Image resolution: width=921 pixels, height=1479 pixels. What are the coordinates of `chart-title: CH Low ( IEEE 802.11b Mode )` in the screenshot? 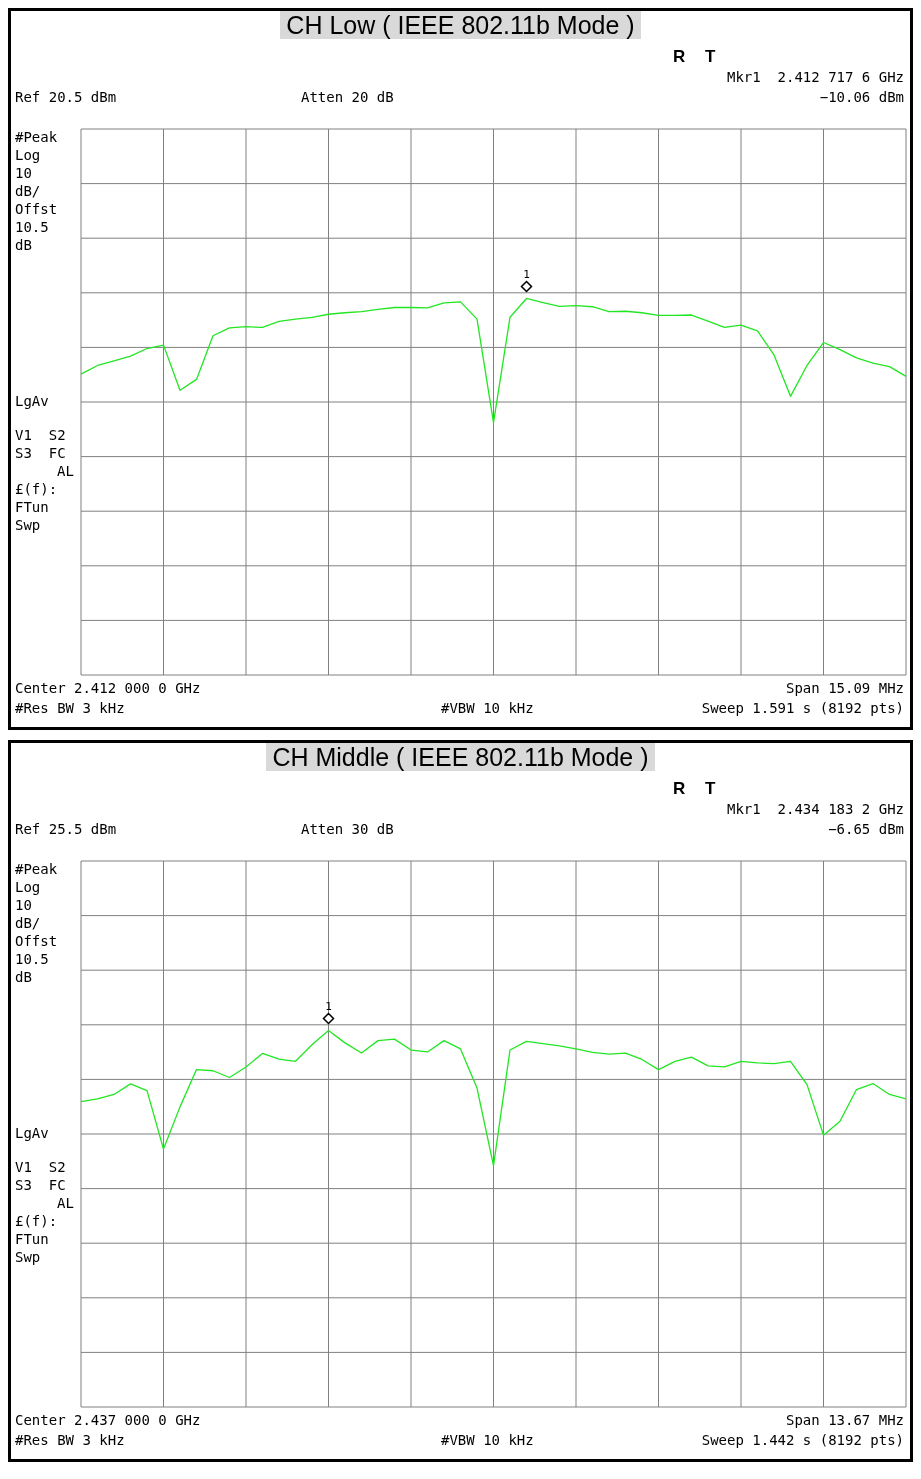 It's located at (460, 25).